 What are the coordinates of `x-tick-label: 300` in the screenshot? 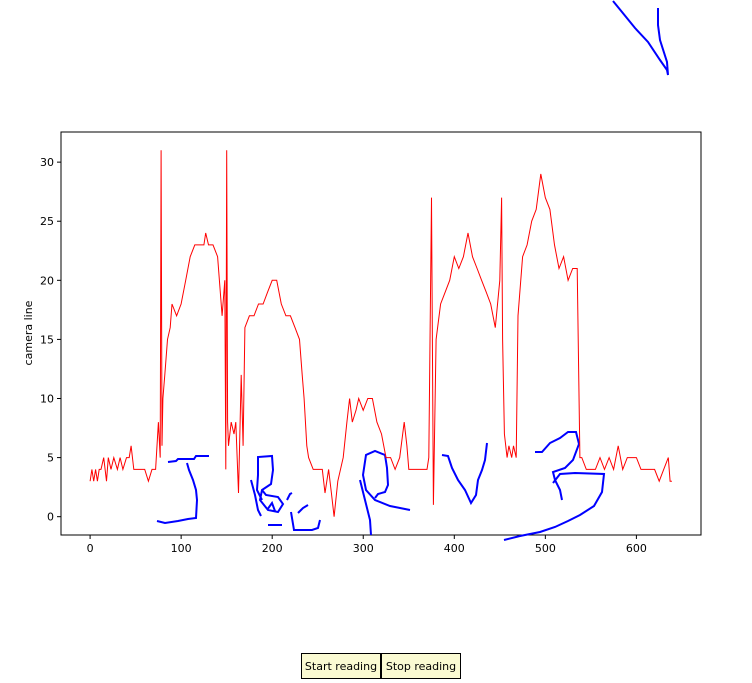 It's located at (363, 548).